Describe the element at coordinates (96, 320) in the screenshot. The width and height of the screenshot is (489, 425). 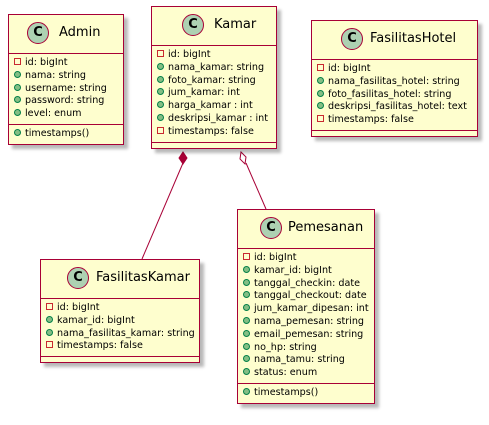
I see `field-text: kamar_id: bigInt` at that location.